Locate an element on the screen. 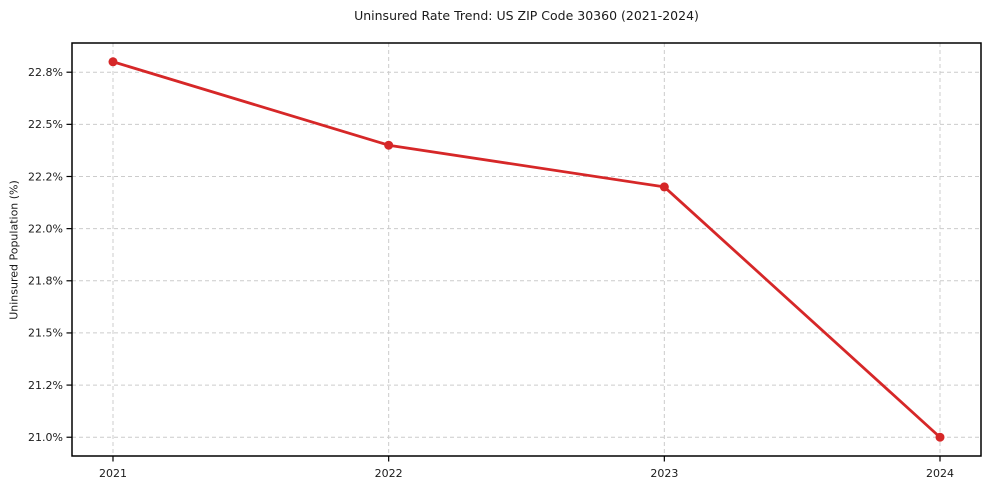 The height and width of the screenshot is (490, 989). y-tick-label-21.0%: 21.0% is located at coordinates (45, 437).